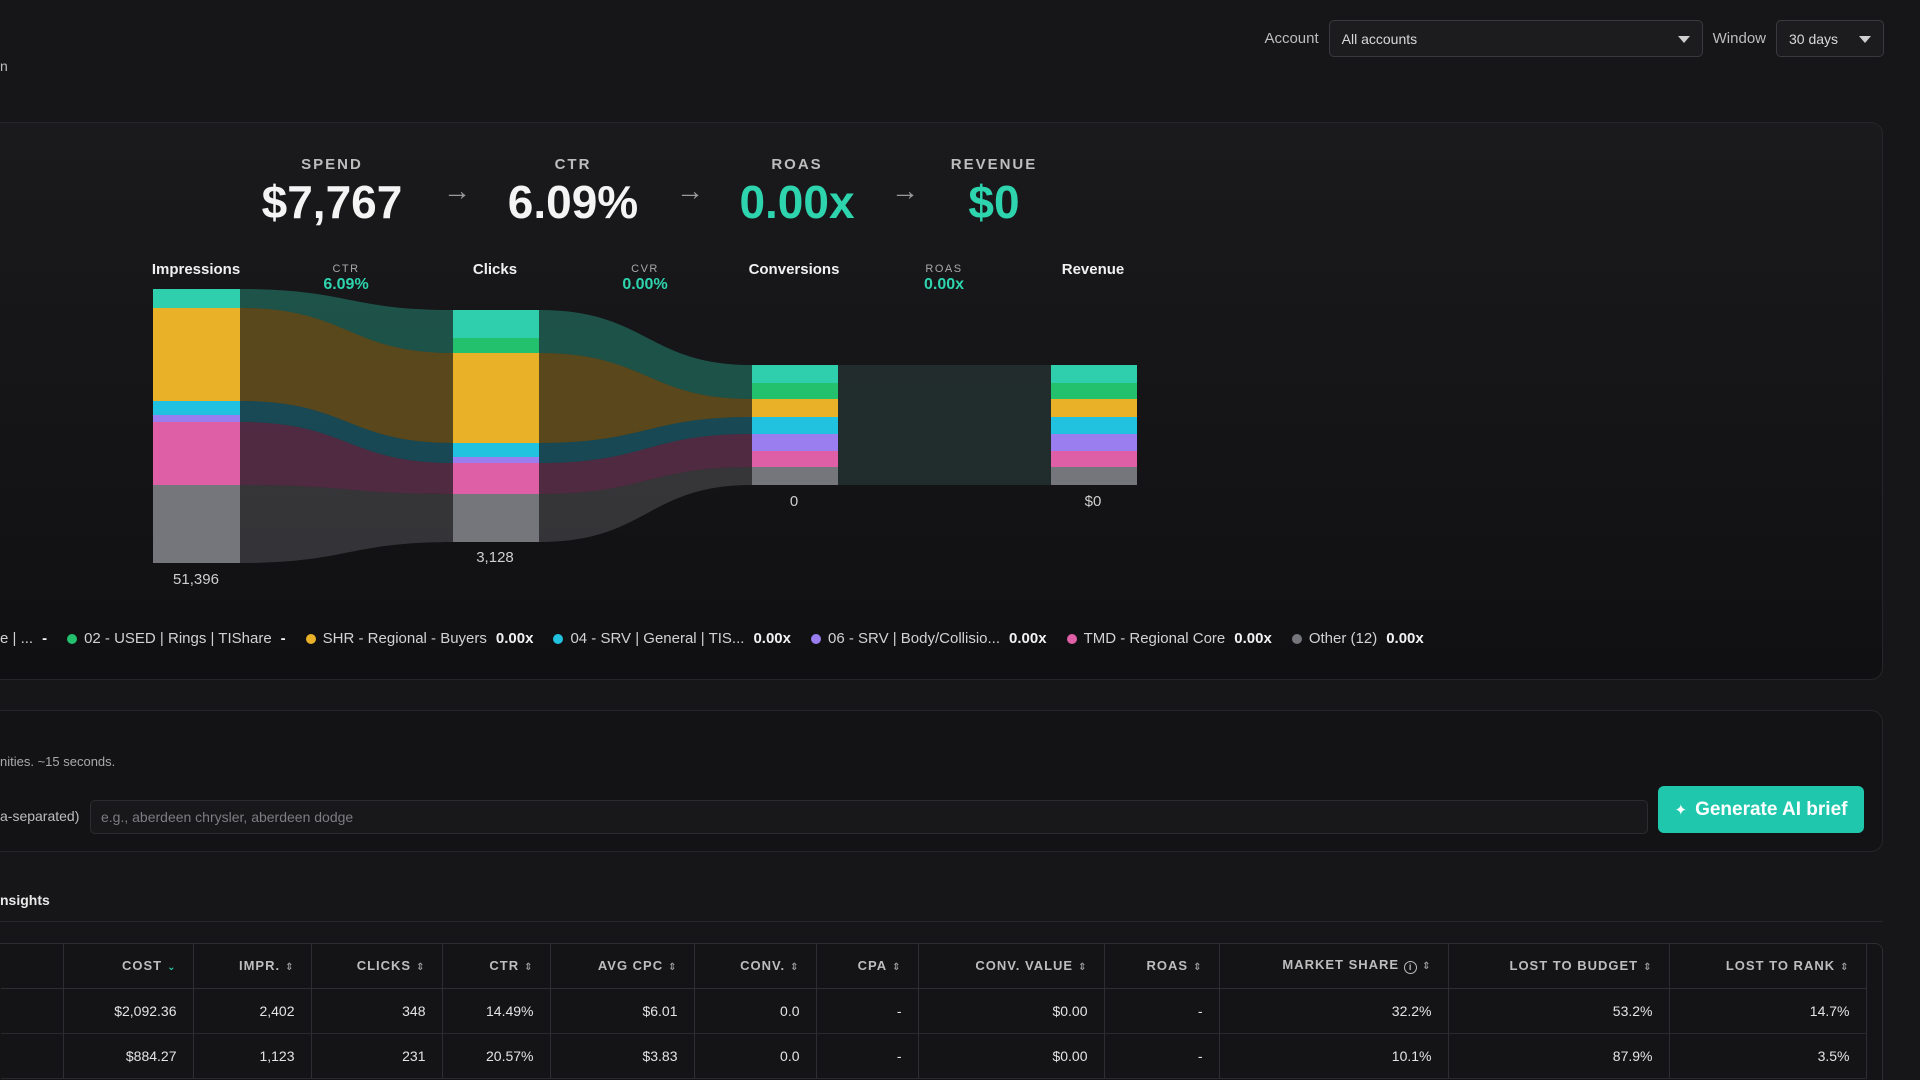 The image size is (1920, 1080). Describe the element at coordinates (1771, 809) in the screenshot. I see `generate-ai-brief-label: Generate AI brief` at that location.